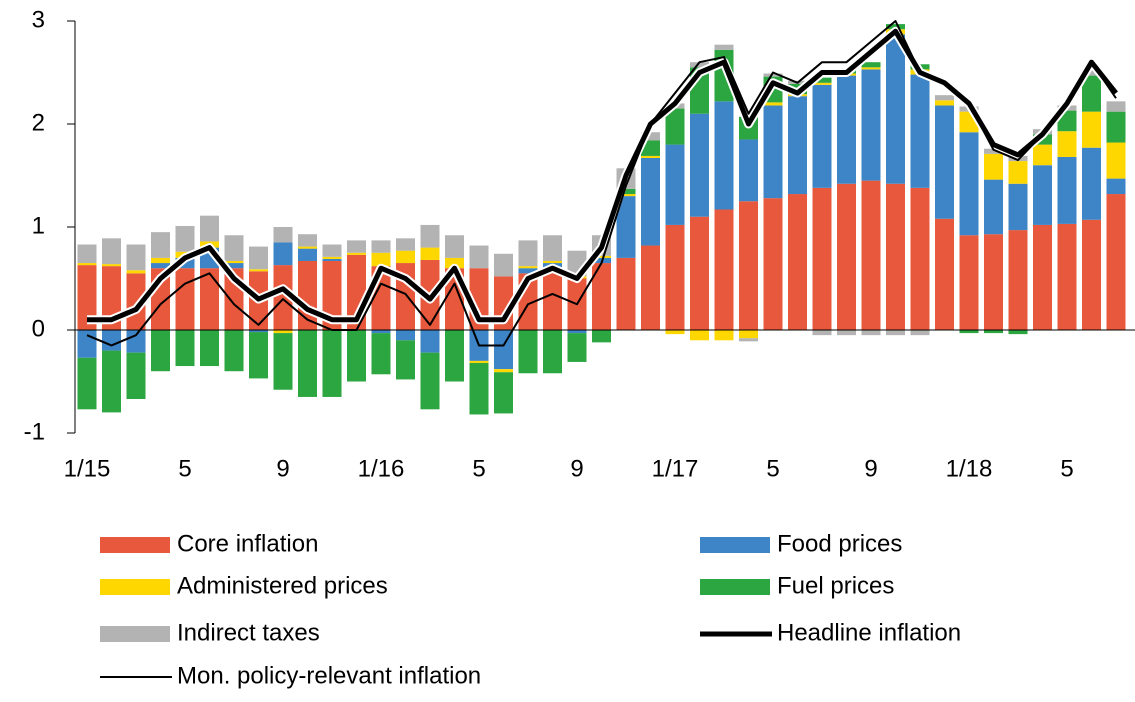 This screenshot has width=1135, height=702. I want to click on y-tick-label: 0, so click(38, 328).